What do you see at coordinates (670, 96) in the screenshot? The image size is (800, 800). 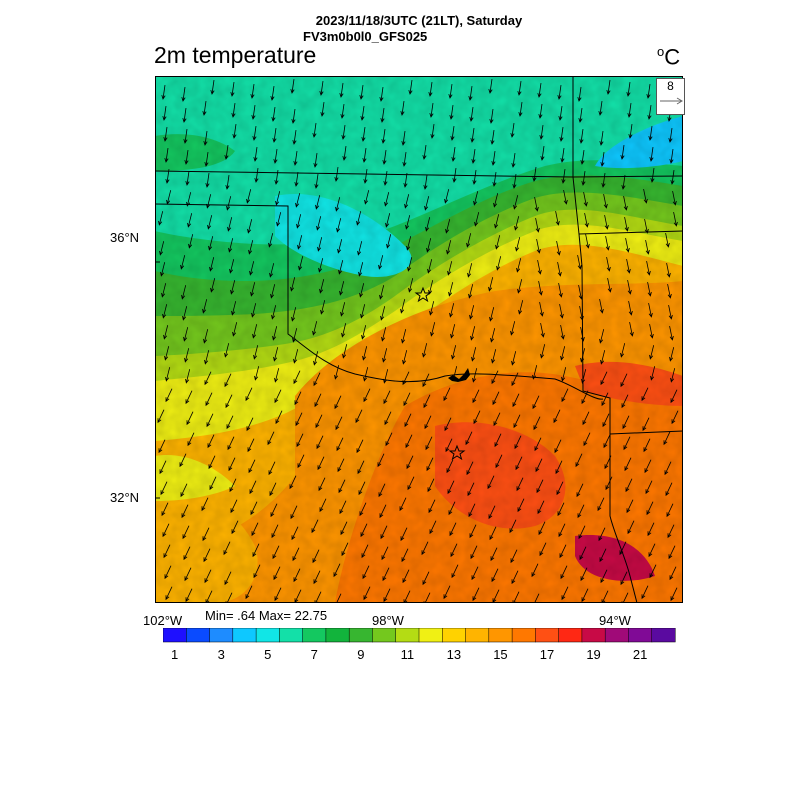 I see `reference-vector-box` at bounding box center [670, 96].